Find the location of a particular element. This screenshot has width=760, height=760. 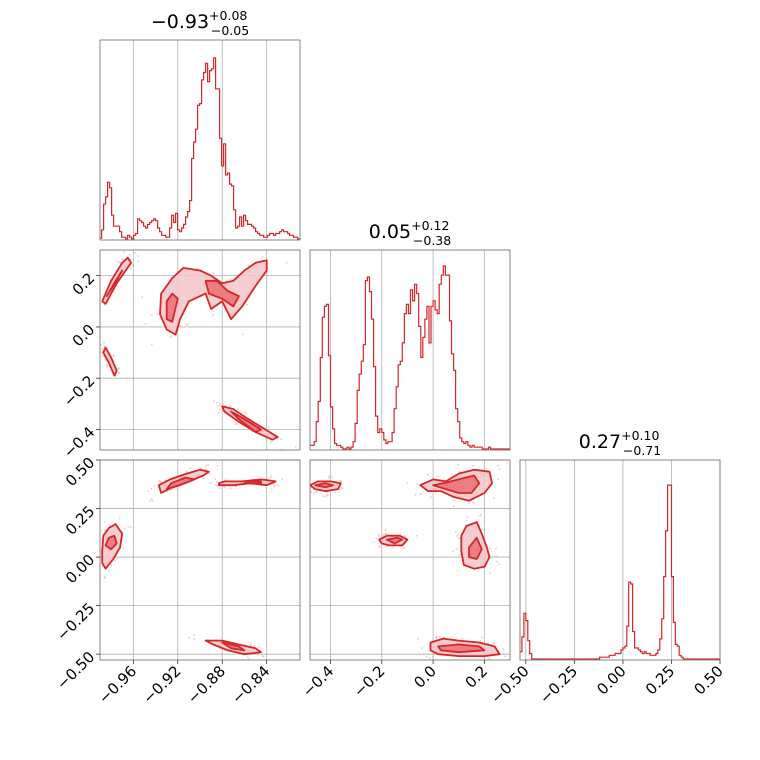

y-tick-label: 0.50 is located at coordinates (80, 472).